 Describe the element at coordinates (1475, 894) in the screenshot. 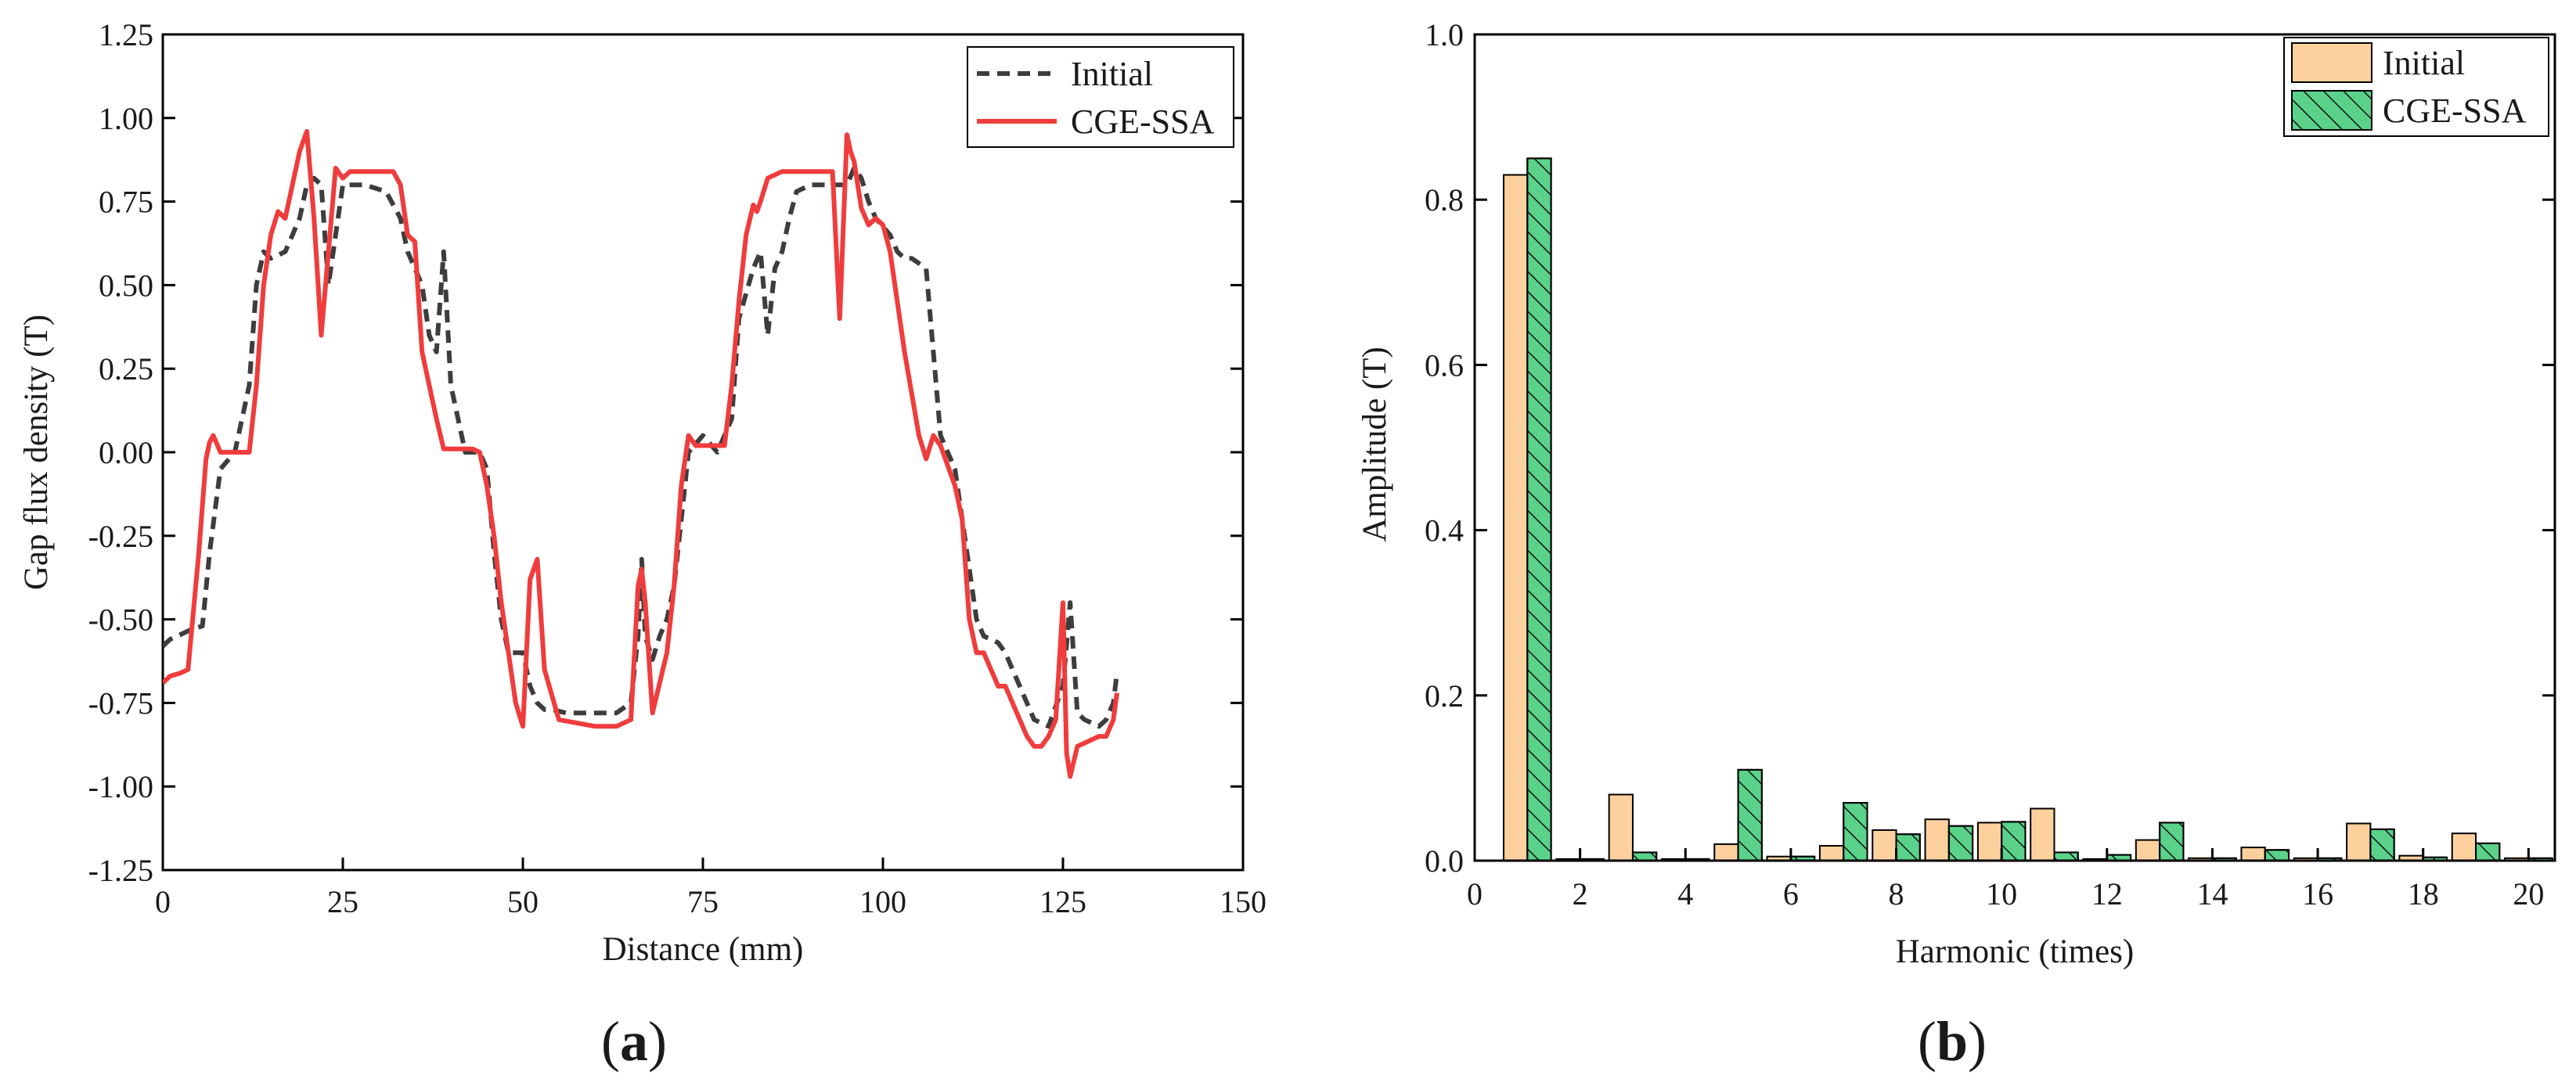

I see `chart-b-xtick-label: 0` at that location.